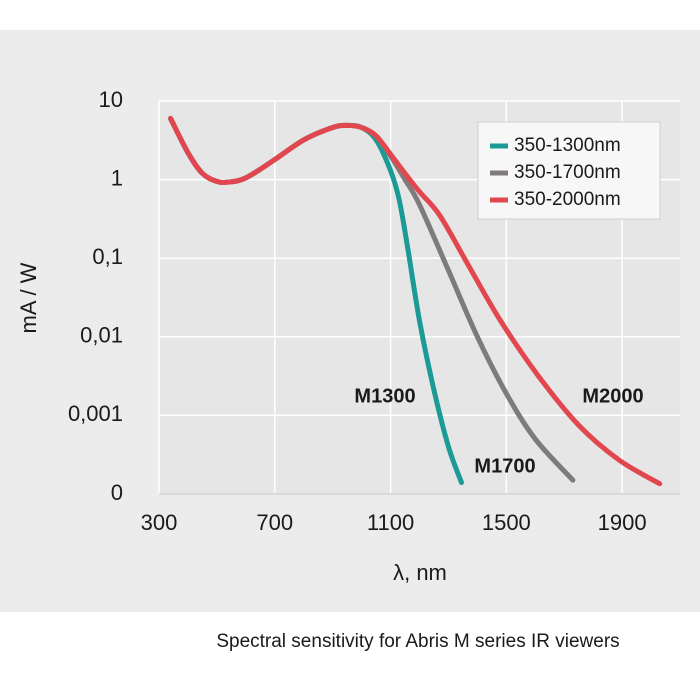  What do you see at coordinates (506, 522) in the screenshot?
I see `x-tick-label: 1500` at bounding box center [506, 522].